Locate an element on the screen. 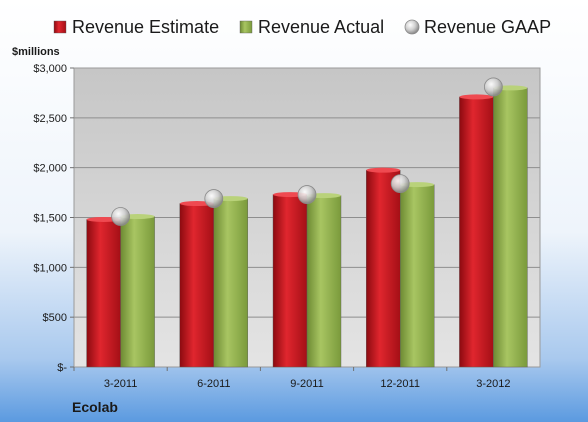 This screenshot has height=422, width=588. y-tick-label: $3,000 is located at coordinates (50, 69).